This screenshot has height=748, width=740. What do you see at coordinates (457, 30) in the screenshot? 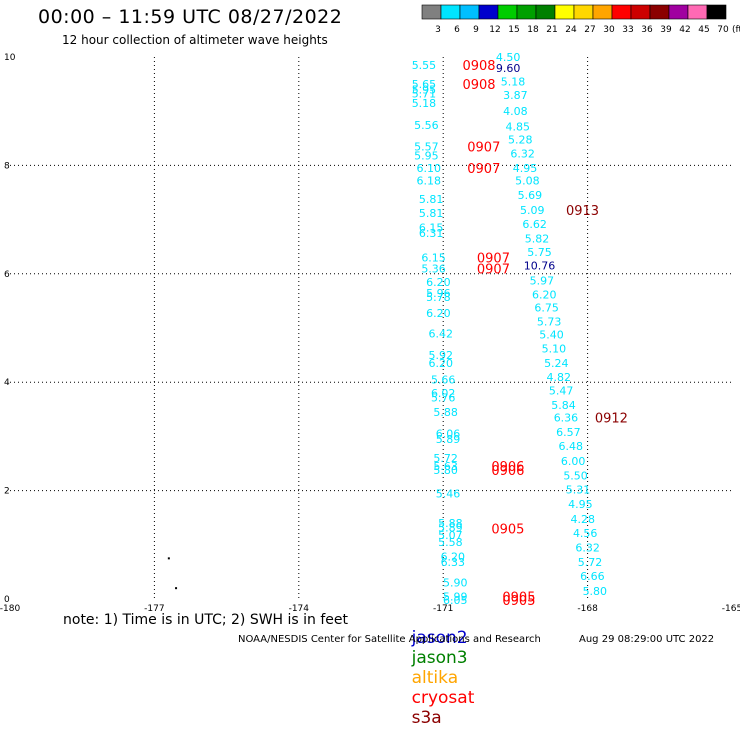
I see `colorbar-label: 6` at bounding box center [457, 30].